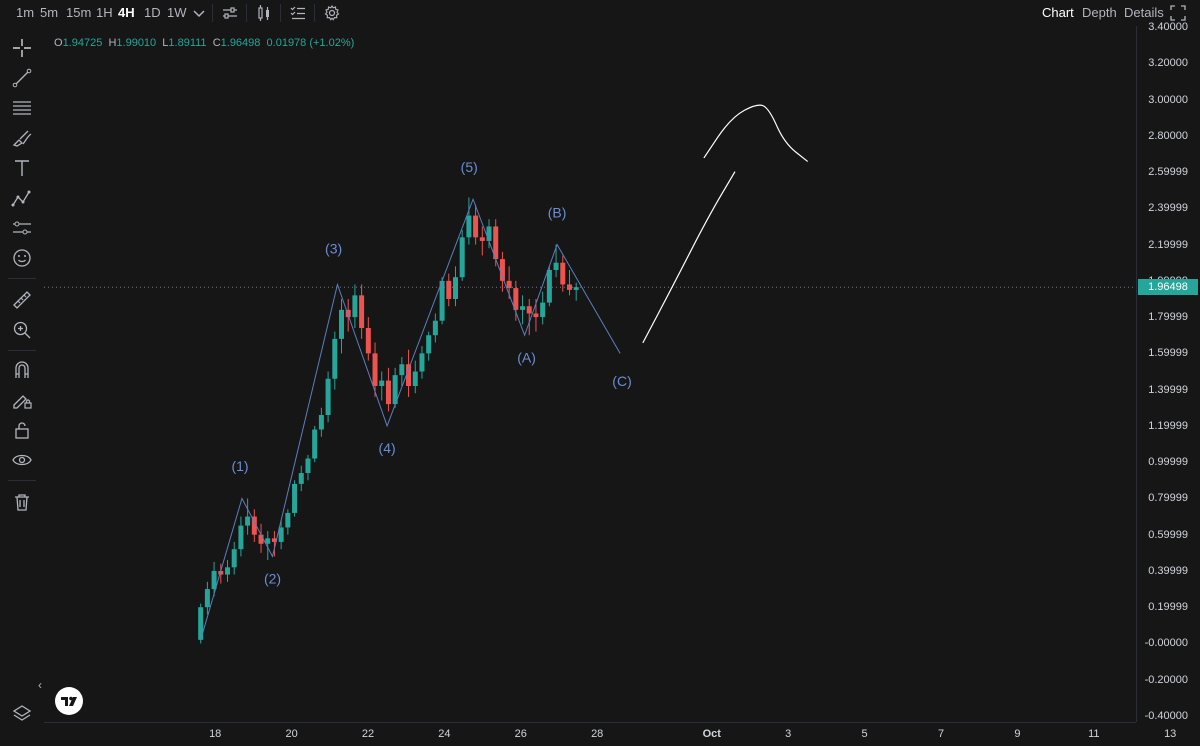 The width and height of the screenshot is (1200, 746). Describe the element at coordinates (22, 228) in the screenshot. I see `forecast-icon` at that location.